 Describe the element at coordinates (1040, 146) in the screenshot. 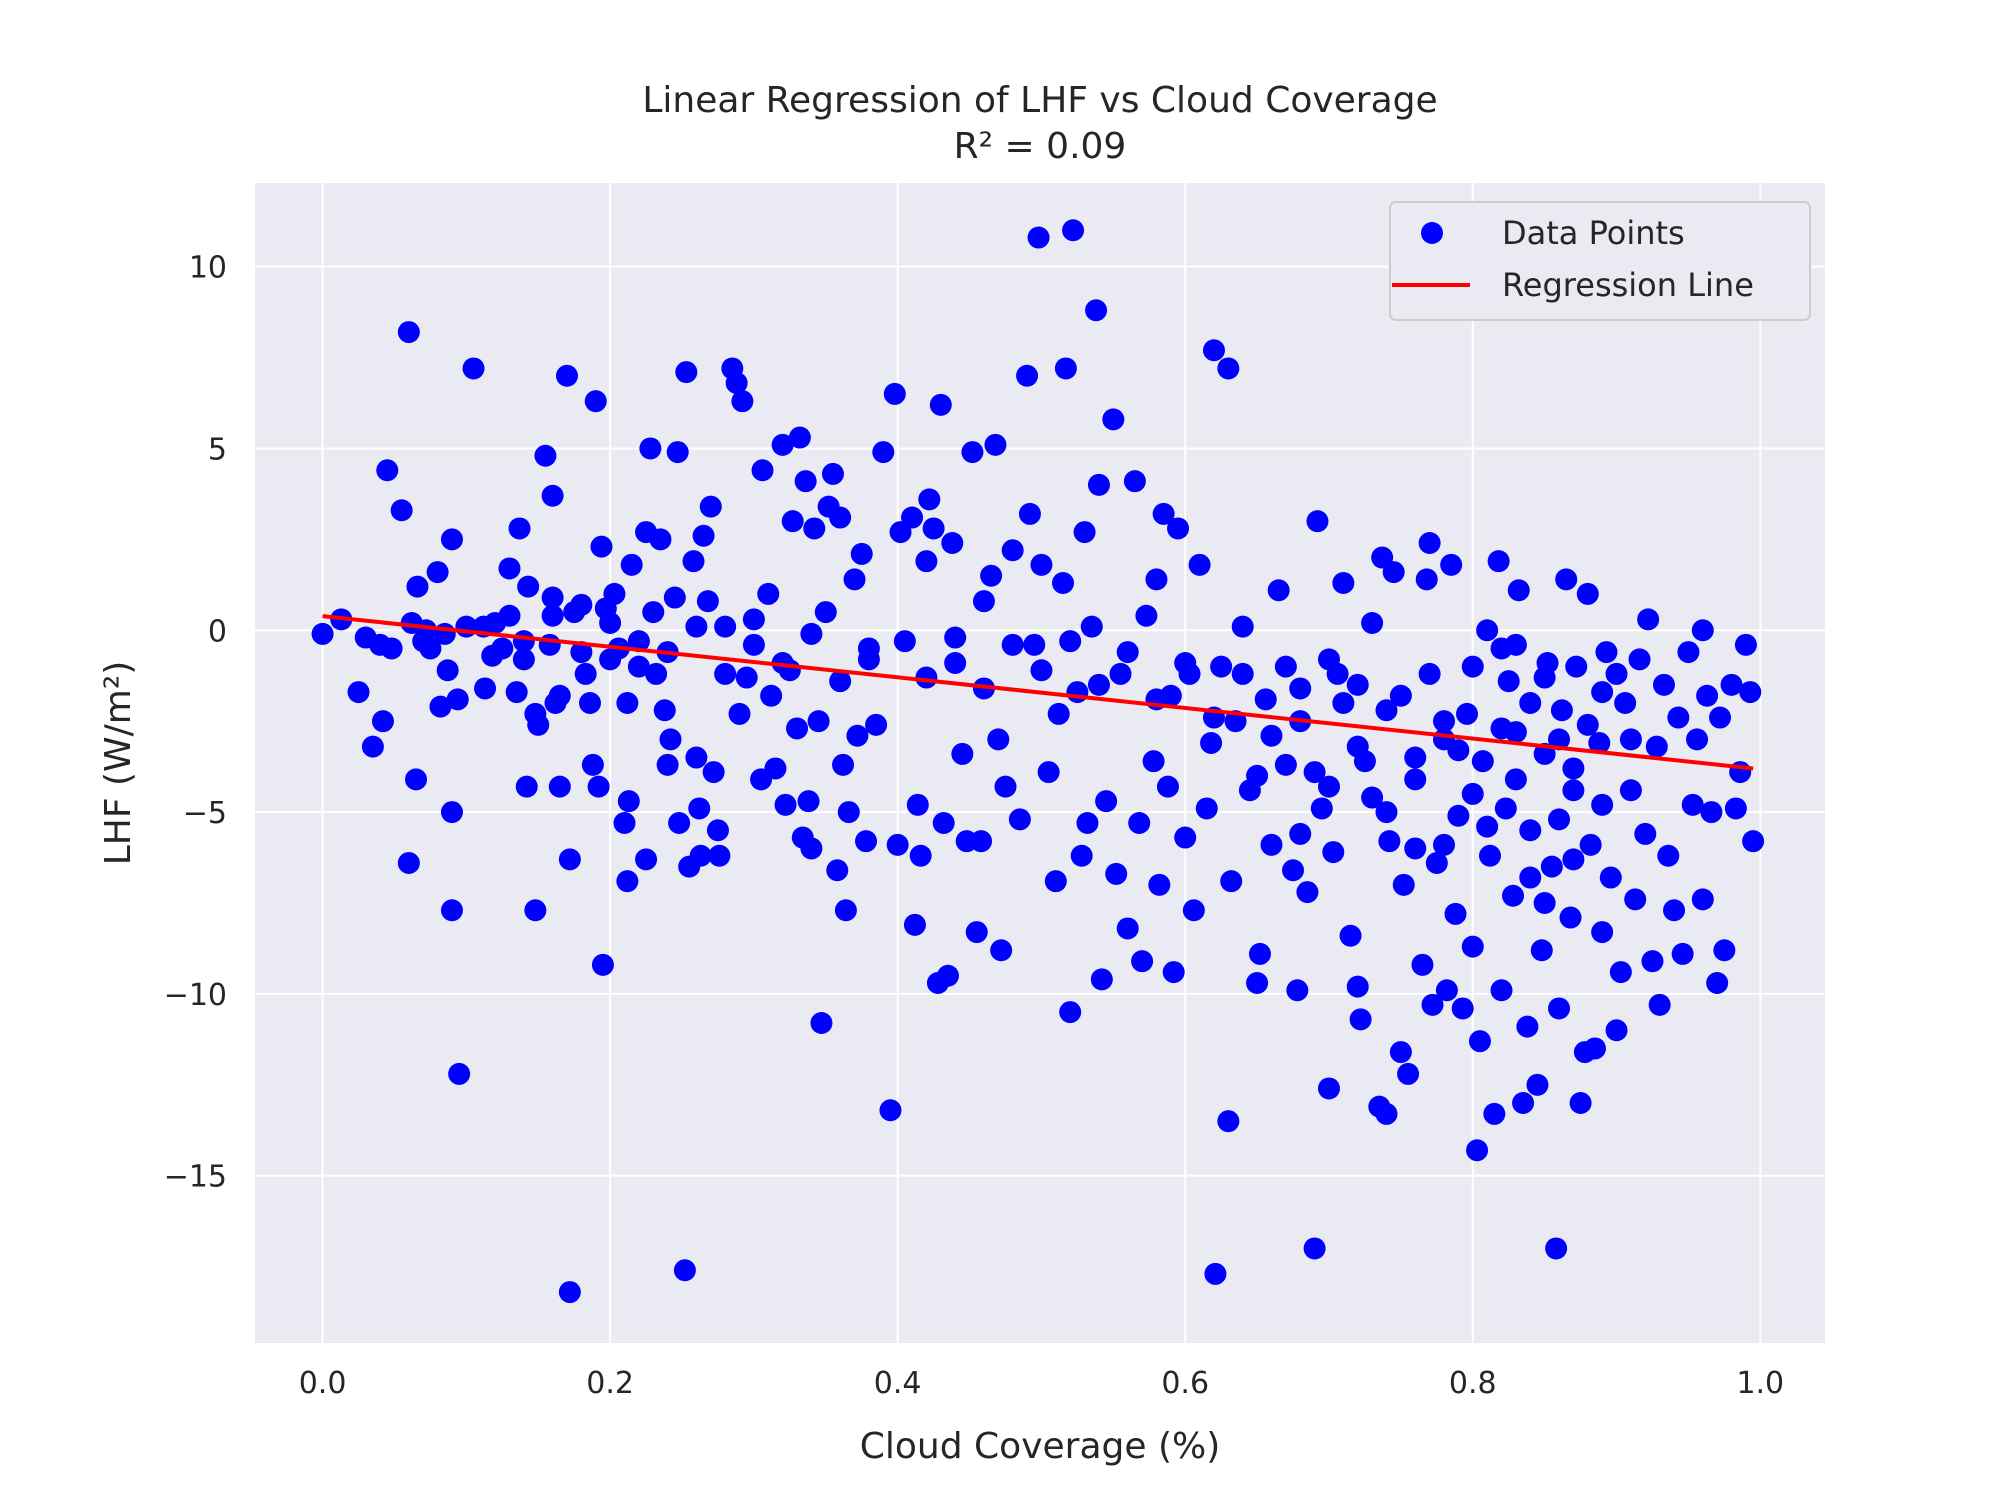

I see `chart-subtitle: R² = 0.09` at that location.